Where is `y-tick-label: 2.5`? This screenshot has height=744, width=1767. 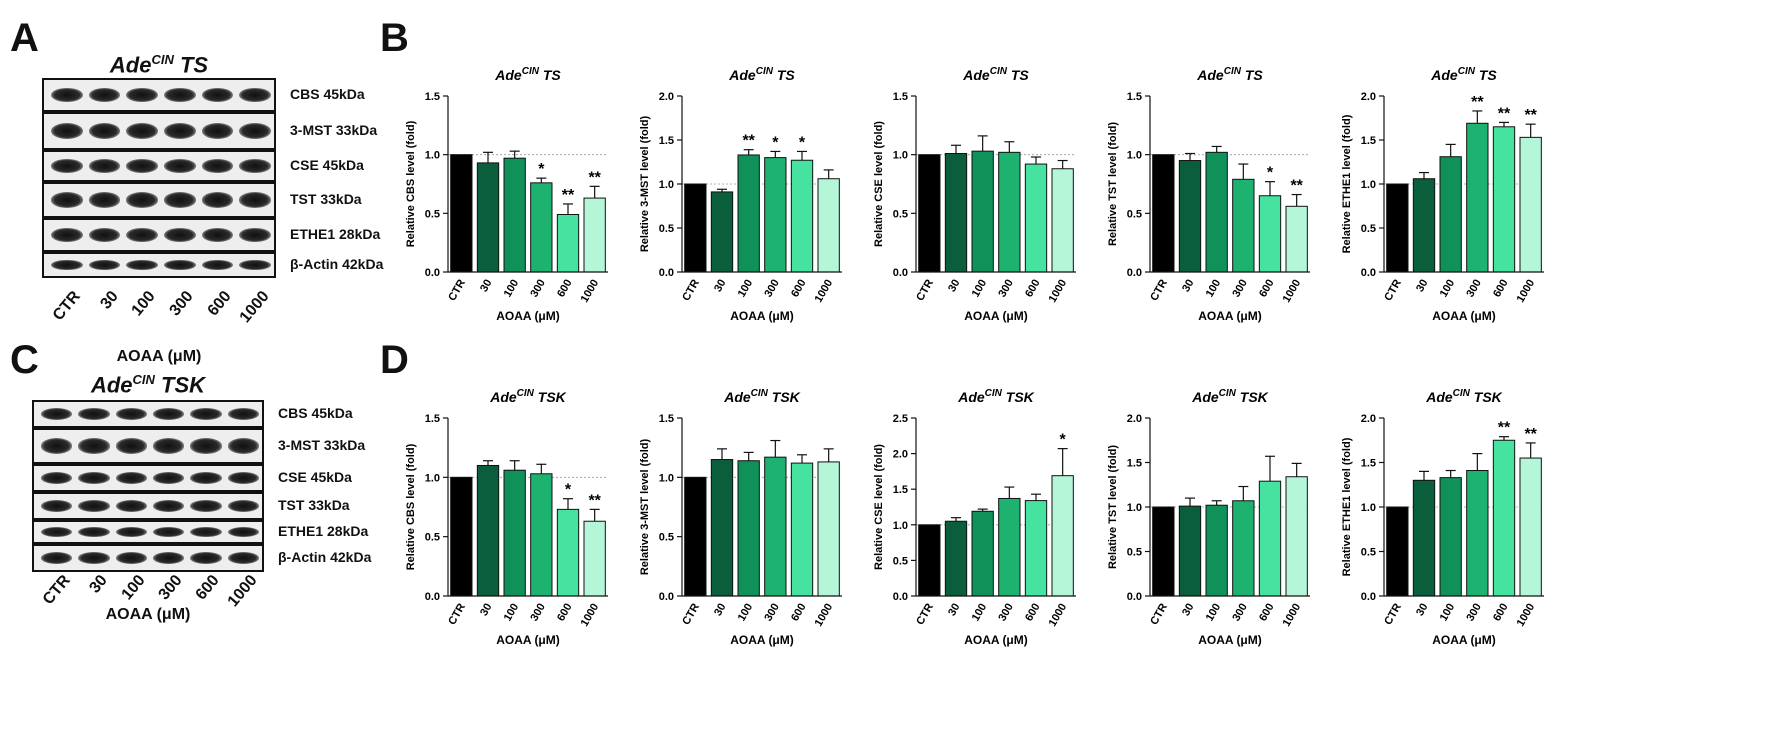
y-tick-label: 2.5 is located at coordinates (900, 419).